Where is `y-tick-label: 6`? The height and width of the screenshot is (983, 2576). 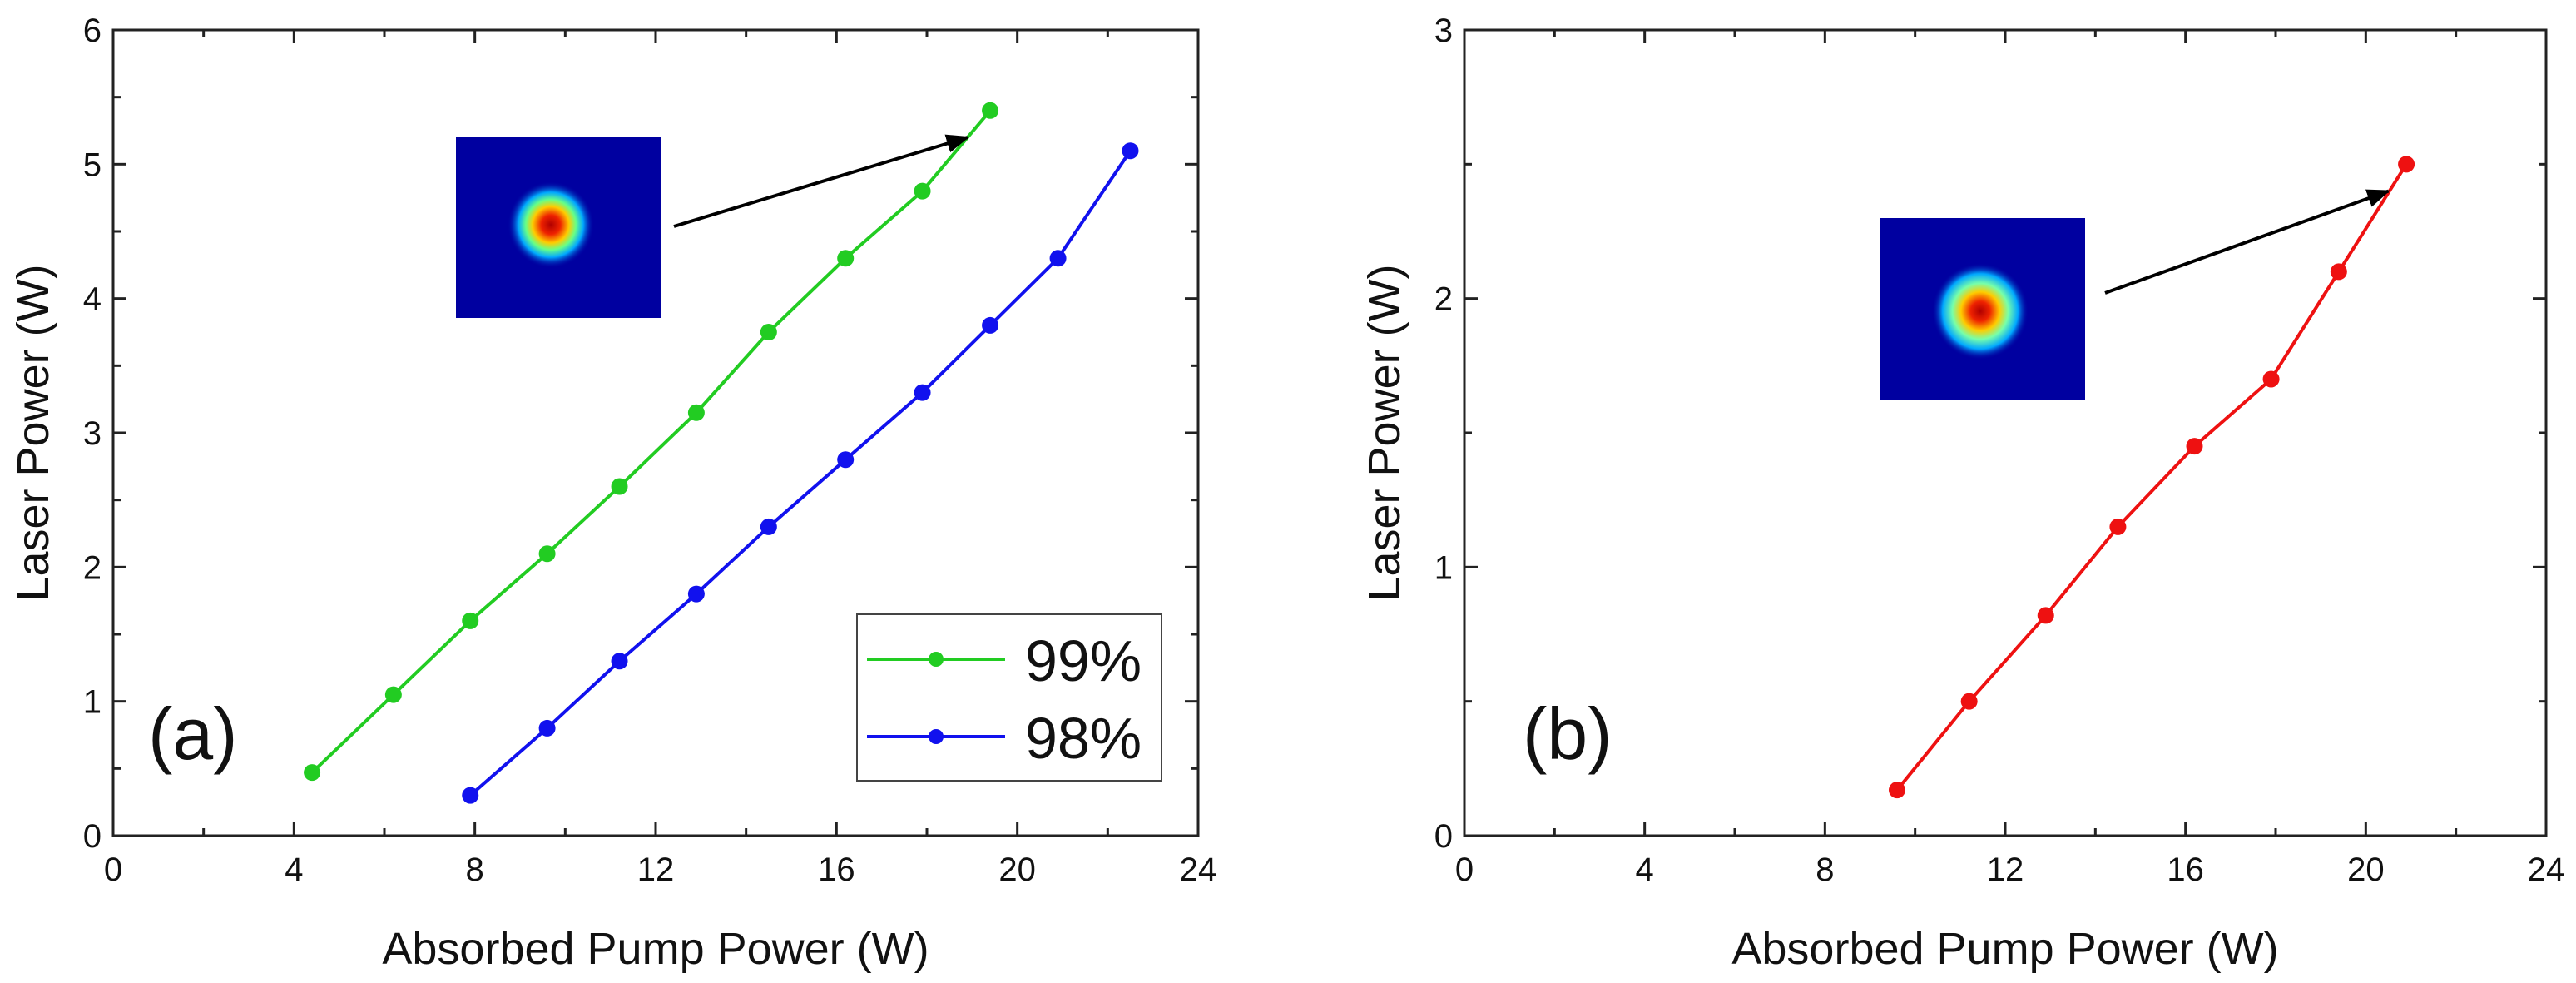 y-tick-label: 6 is located at coordinates (93, 30).